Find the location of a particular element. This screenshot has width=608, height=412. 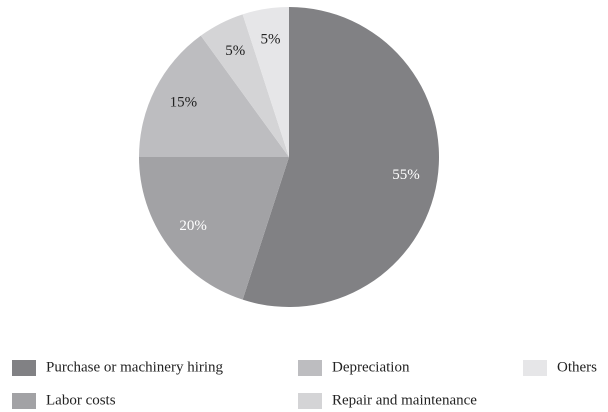

legend-label: Others is located at coordinates (577, 367).